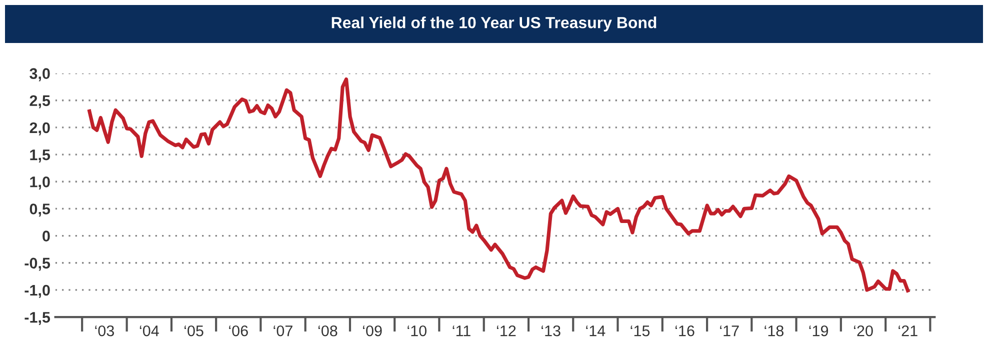  What do you see at coordinates (40, 156) in the screenshot?
I see `y-tick-label: 1,5` at bounding box center [40, 156].